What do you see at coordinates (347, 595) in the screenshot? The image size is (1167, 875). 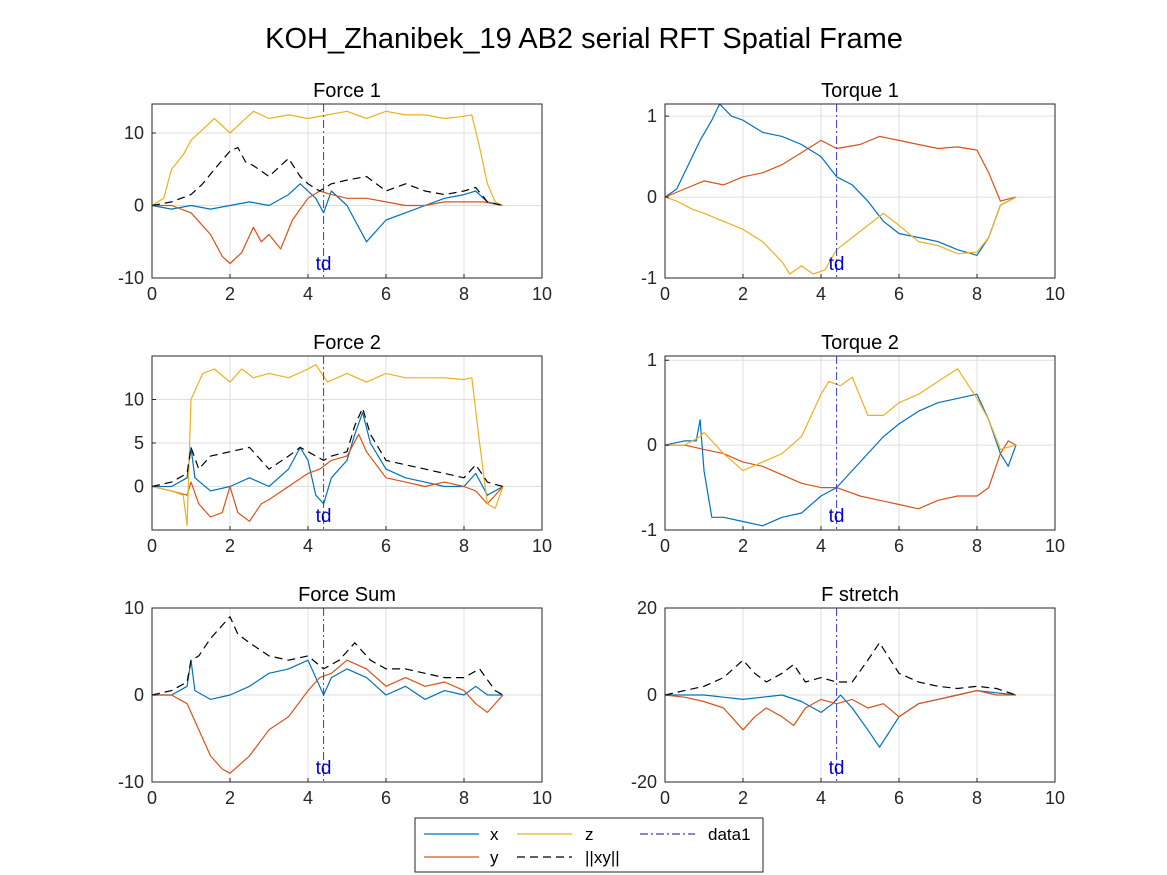 I see `subplot-title: Force Sum` at bounding box center [347, 595].